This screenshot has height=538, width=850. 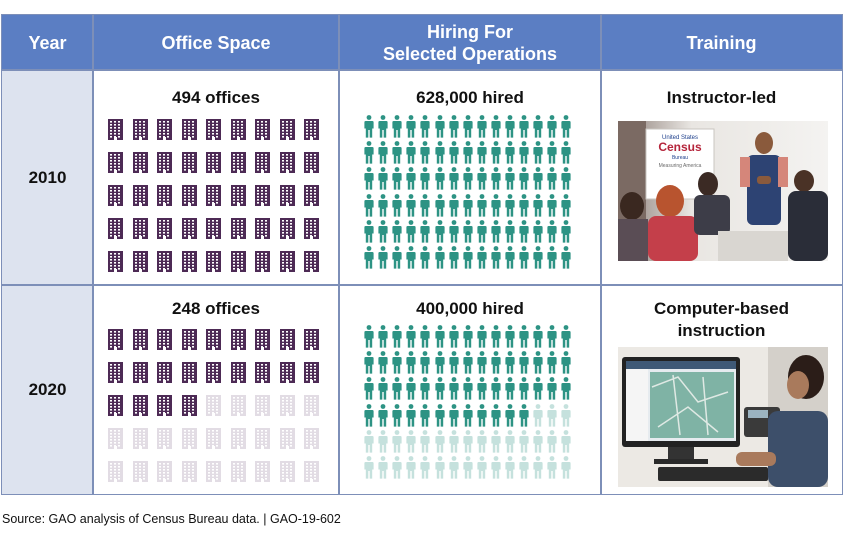 What do you see at coordinates (721, 389) in the screenshot?
I see `training-cell-2020: Computer-based instruction` at bounding box center [721, 389].